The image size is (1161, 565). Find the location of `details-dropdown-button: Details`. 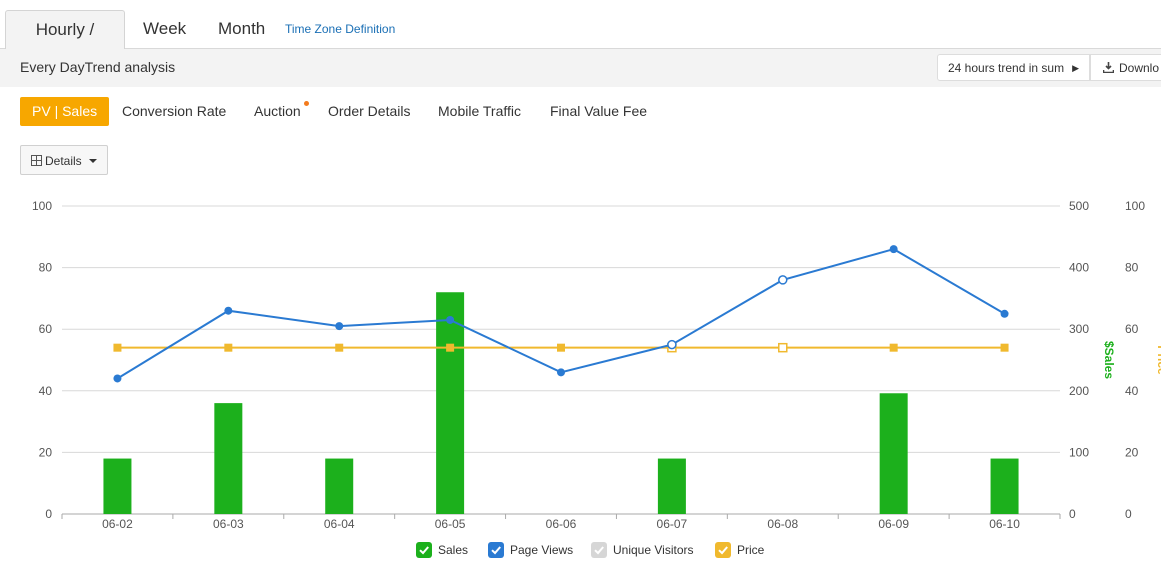

details-dropdown-button: Details is located at coordinates (64, 160).